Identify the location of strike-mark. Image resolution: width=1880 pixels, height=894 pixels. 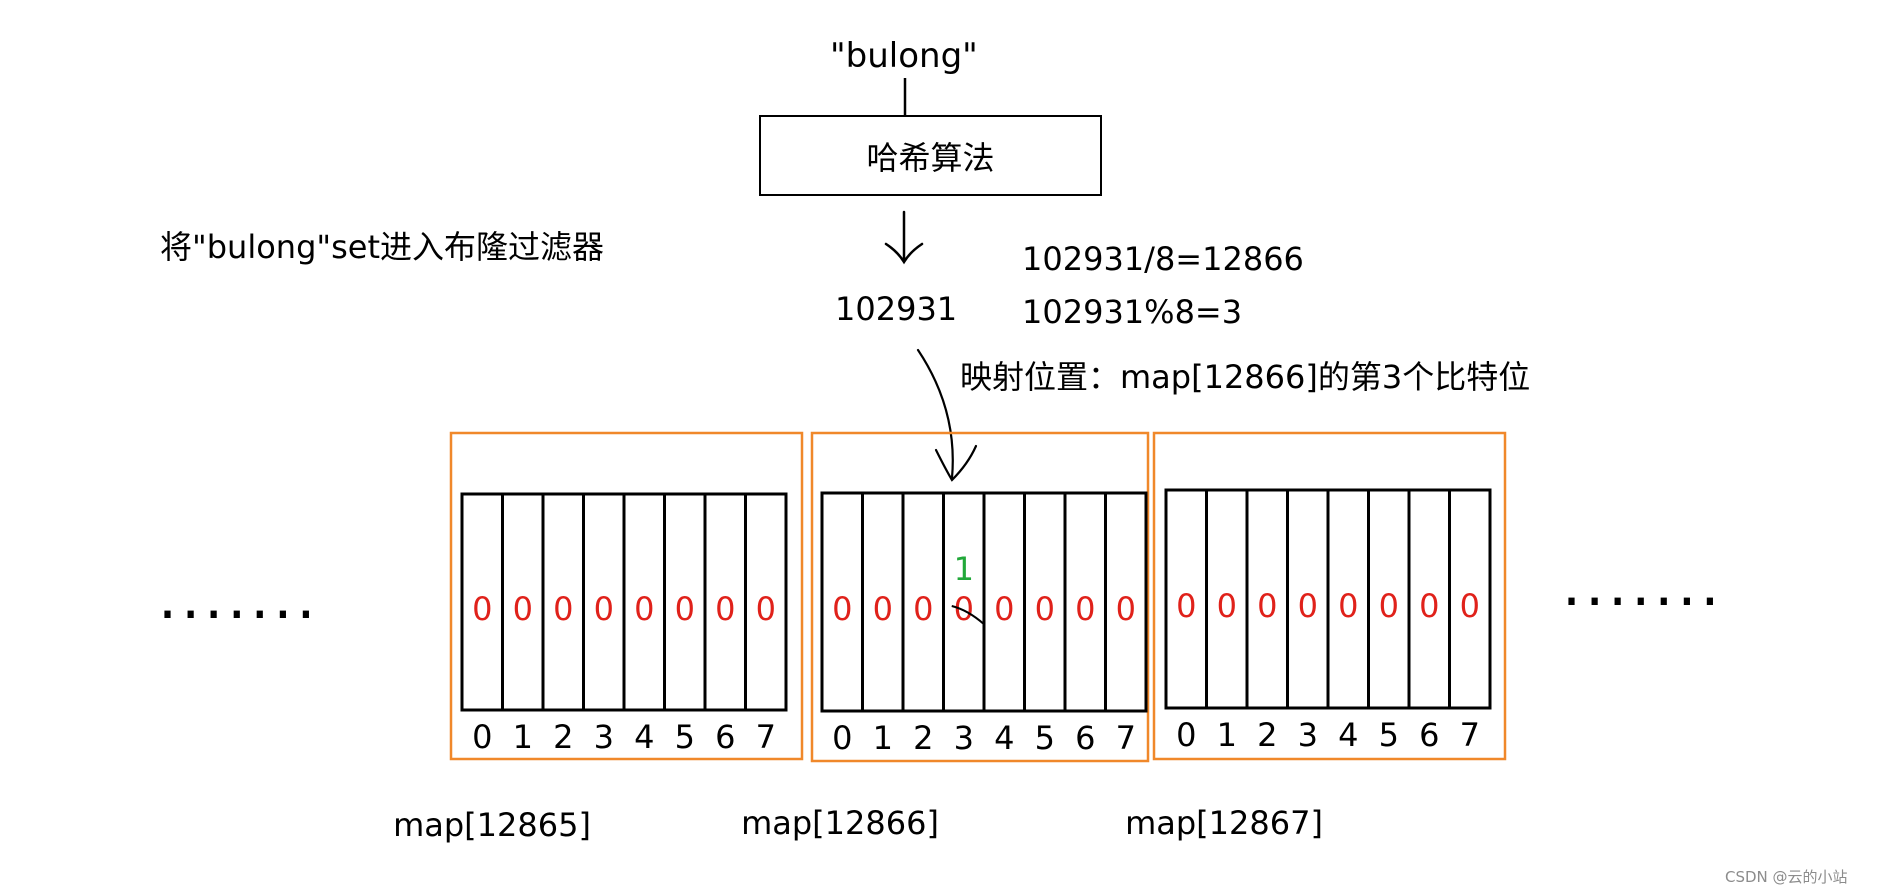
(968, 615).